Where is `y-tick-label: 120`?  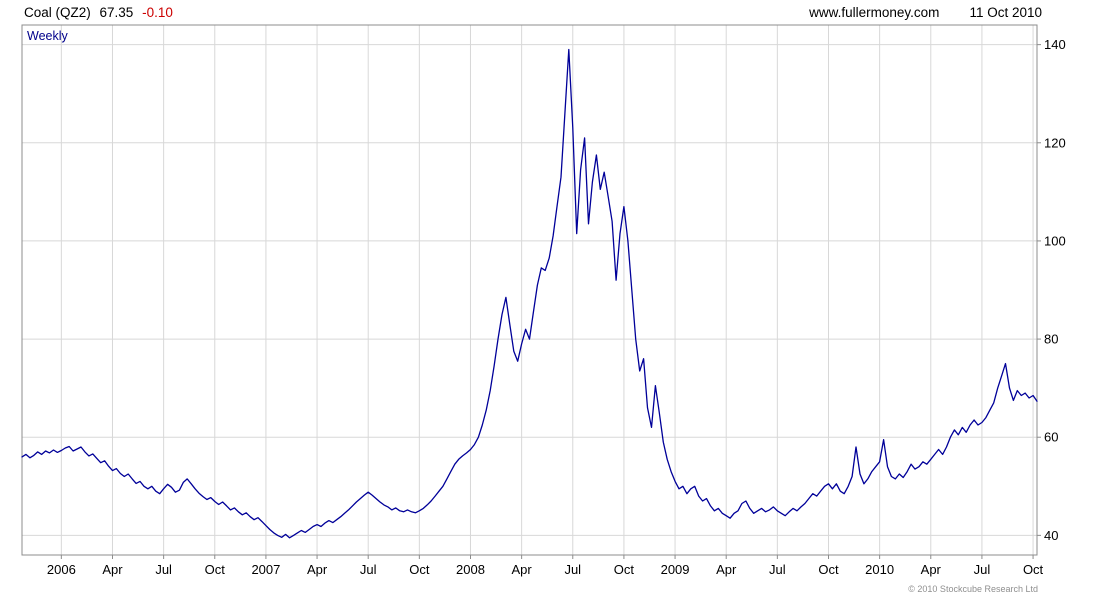
y-tick-label: 120 is located at coordinates (1055, 142).